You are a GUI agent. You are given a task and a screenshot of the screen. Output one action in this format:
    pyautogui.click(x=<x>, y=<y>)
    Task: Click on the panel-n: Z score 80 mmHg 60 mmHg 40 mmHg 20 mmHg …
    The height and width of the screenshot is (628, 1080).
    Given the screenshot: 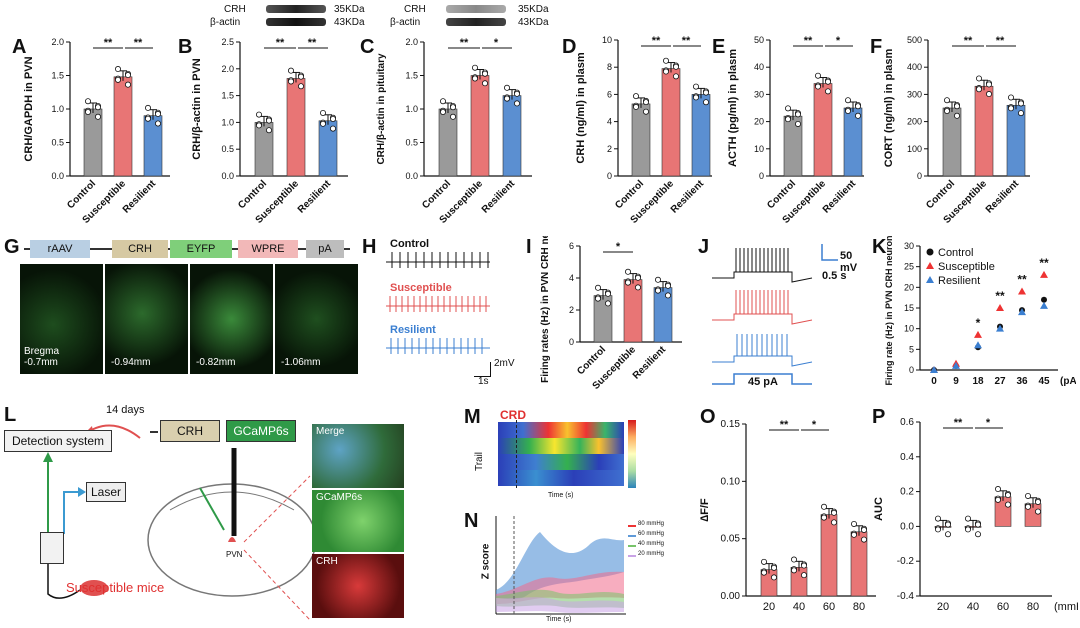 What is the action you would take?
    pyautogui.click(x=571, y=570)
    